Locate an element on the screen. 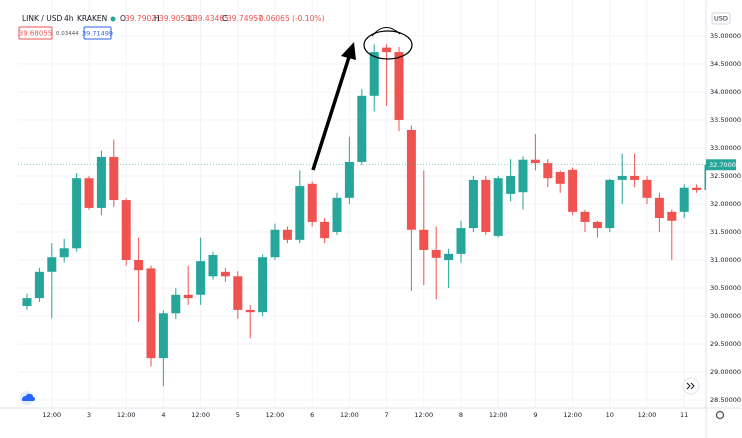 This screenshot has width=742, height=438. y-tick-label: 28.50000 is located at coordinates (725, 400).